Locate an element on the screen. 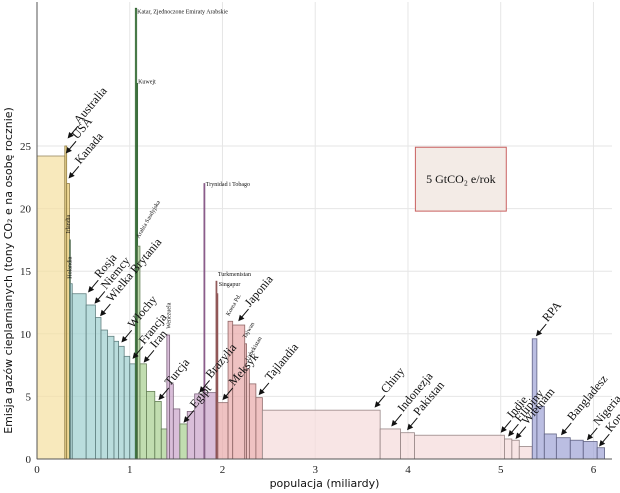 The width and height of the screenshot is (620, 493). arrowhead-pakistan is located at coordinates (410, 427).